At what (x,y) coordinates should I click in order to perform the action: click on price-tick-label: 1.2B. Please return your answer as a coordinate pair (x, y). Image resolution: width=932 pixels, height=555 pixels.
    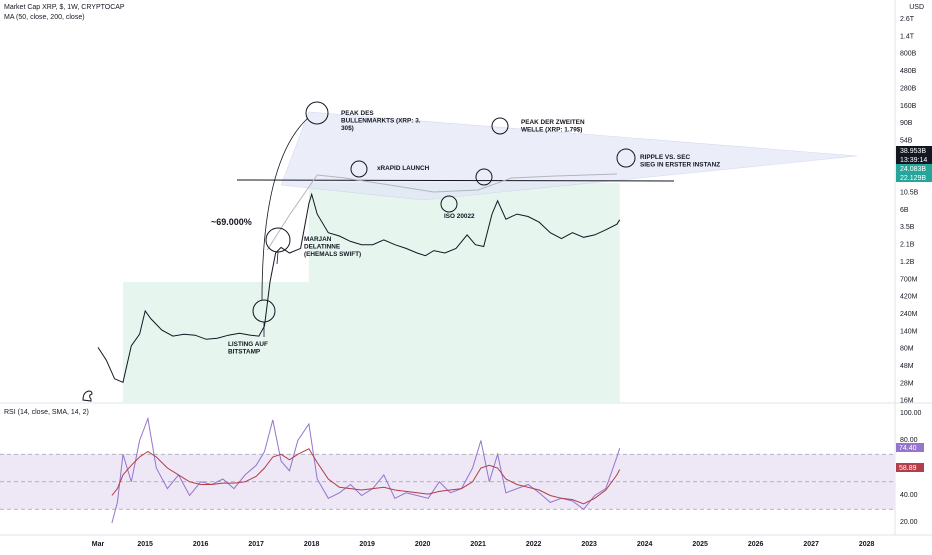
    Looking at the image, I should click on (907, 262).